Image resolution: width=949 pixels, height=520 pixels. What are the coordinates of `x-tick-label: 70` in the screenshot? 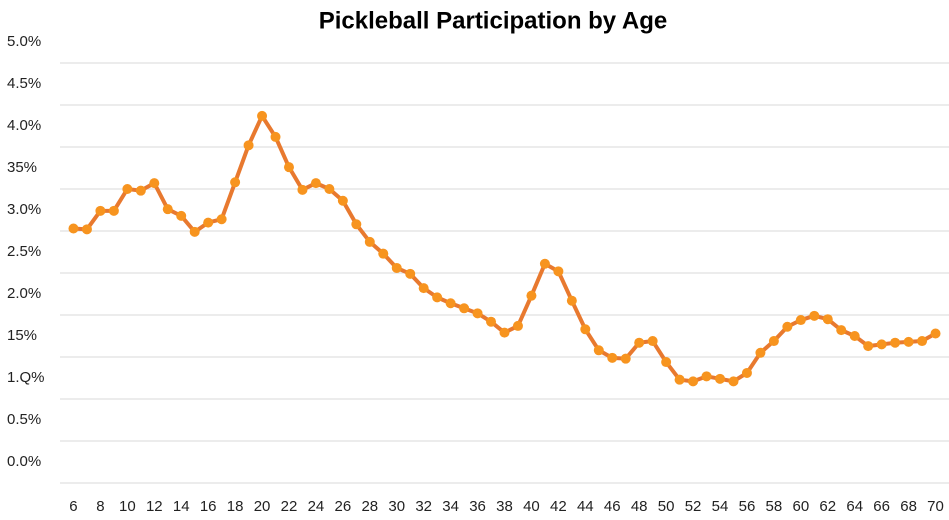 It's located at (935, 506).